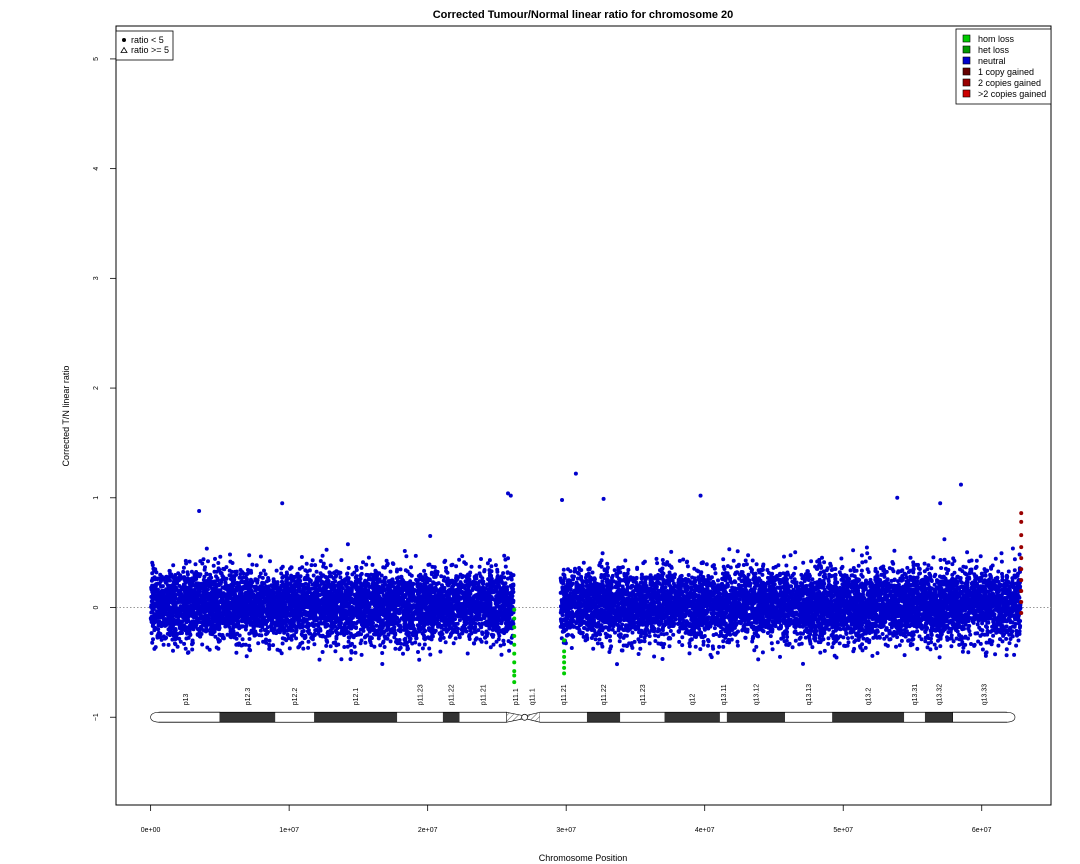 Image resolution: width=1080 pixels, height=864 pixels. I want to click on x-axis-label: Chromosome Position, so click(583, 858).